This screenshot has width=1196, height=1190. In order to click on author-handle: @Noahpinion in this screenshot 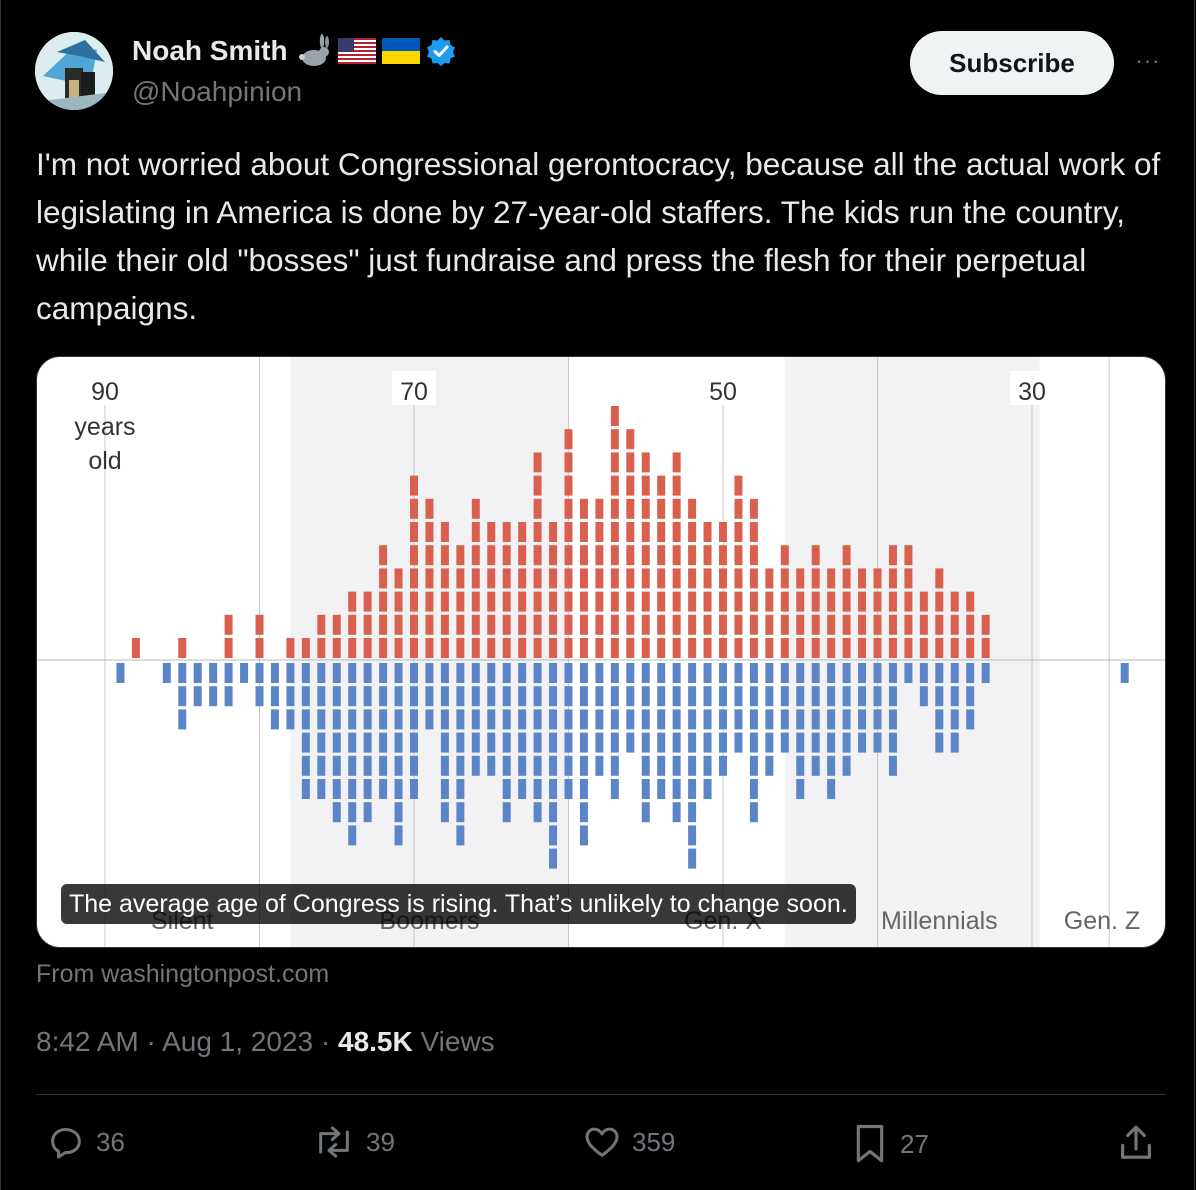, I will do `click(217, 91)`.